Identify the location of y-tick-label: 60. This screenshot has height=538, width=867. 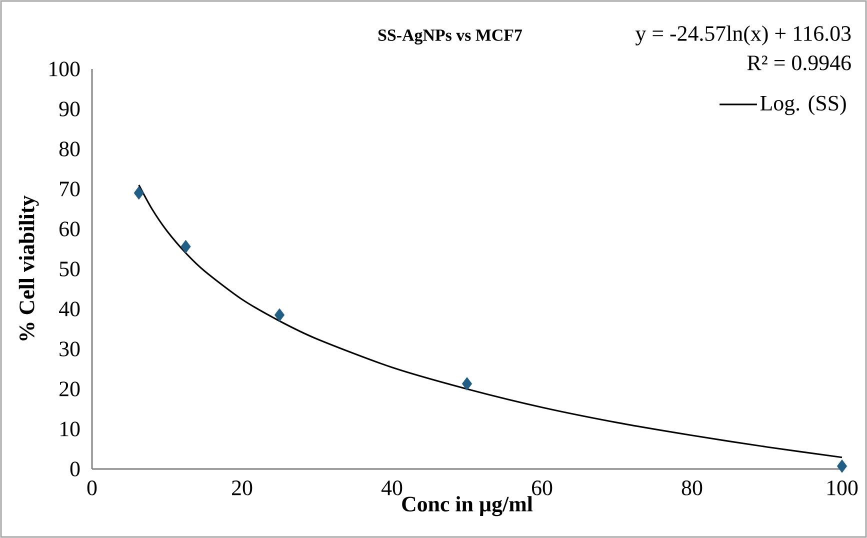
(70, 229).